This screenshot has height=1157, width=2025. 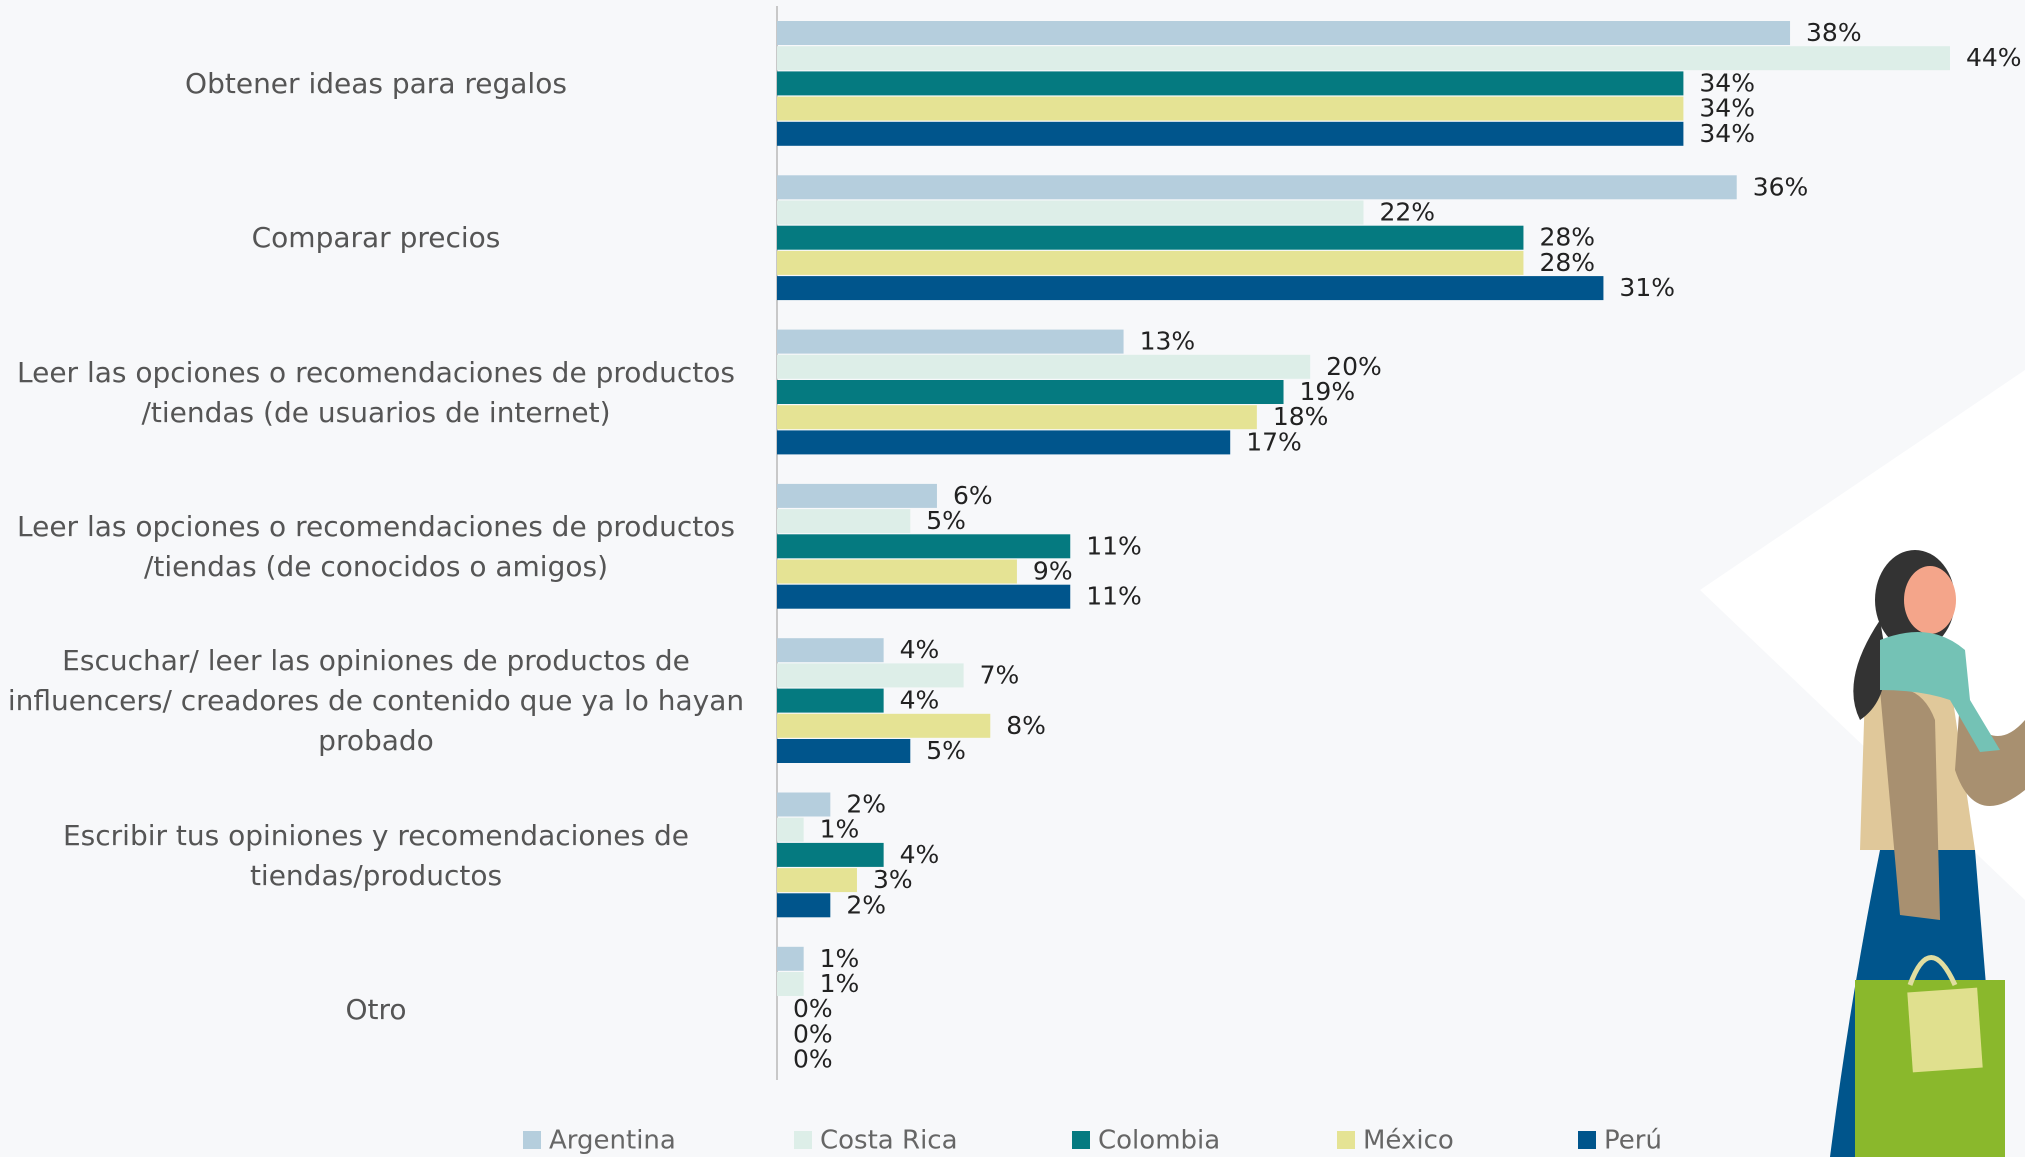 I want to click on figure-face, so click(x=1930, y=600).